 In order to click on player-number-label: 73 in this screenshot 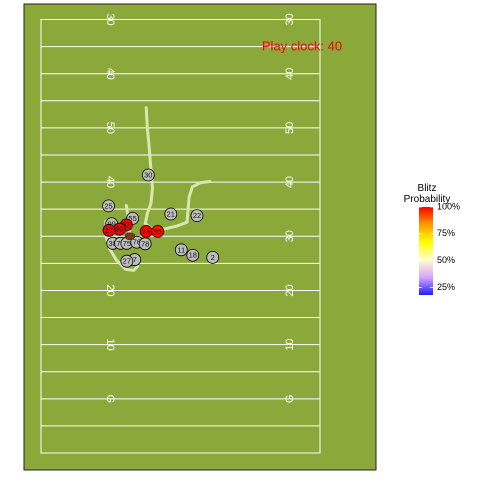, I will do `click(146, 231)`.